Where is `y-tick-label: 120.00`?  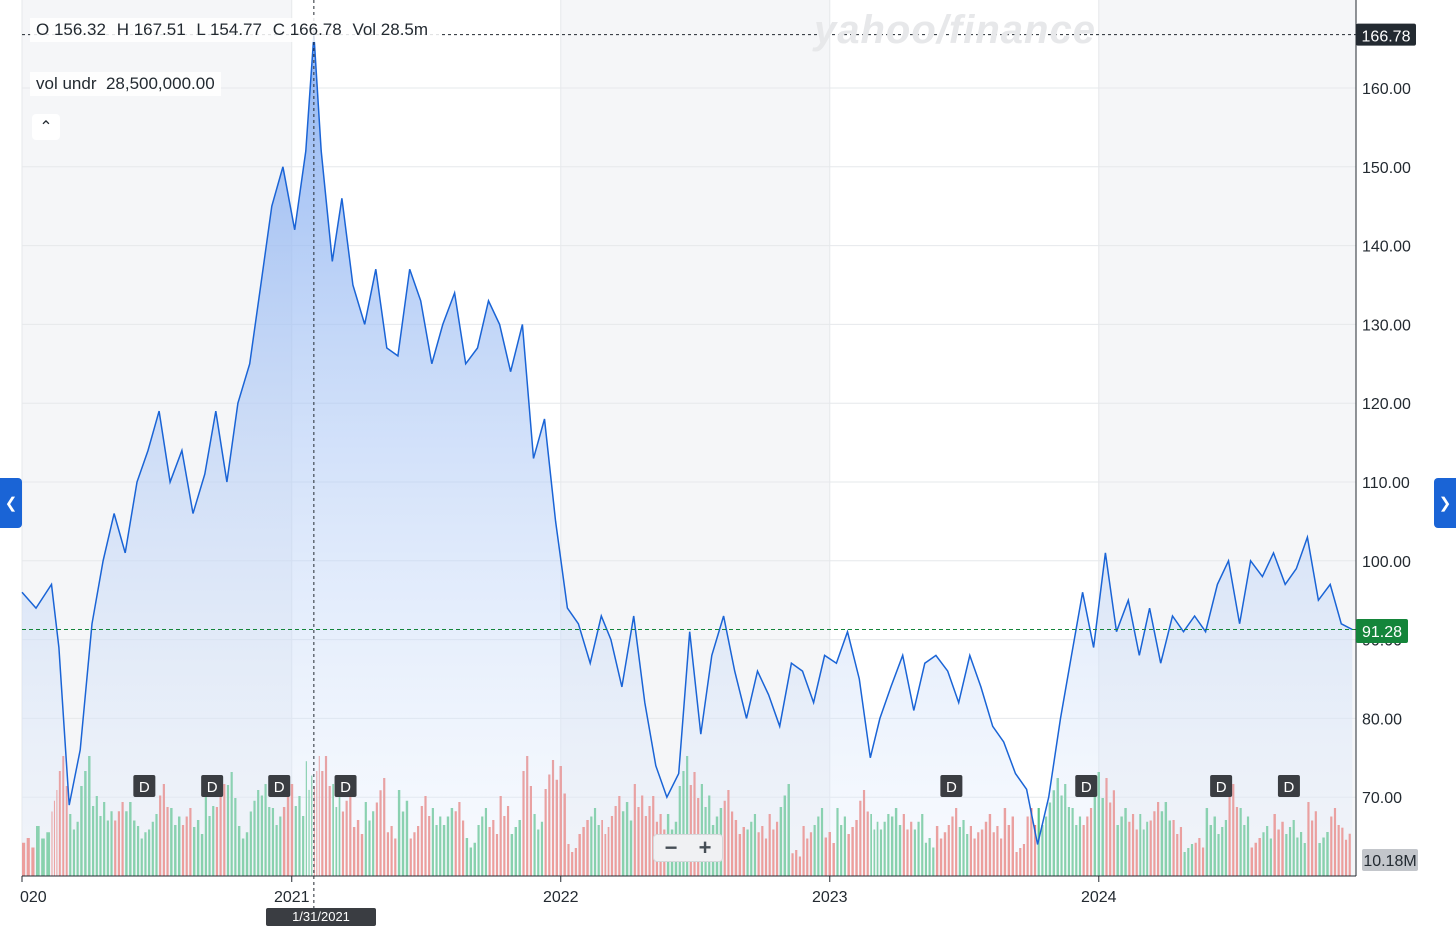
y-tick-label: 120.00 is located at coordinates (1386, 404).